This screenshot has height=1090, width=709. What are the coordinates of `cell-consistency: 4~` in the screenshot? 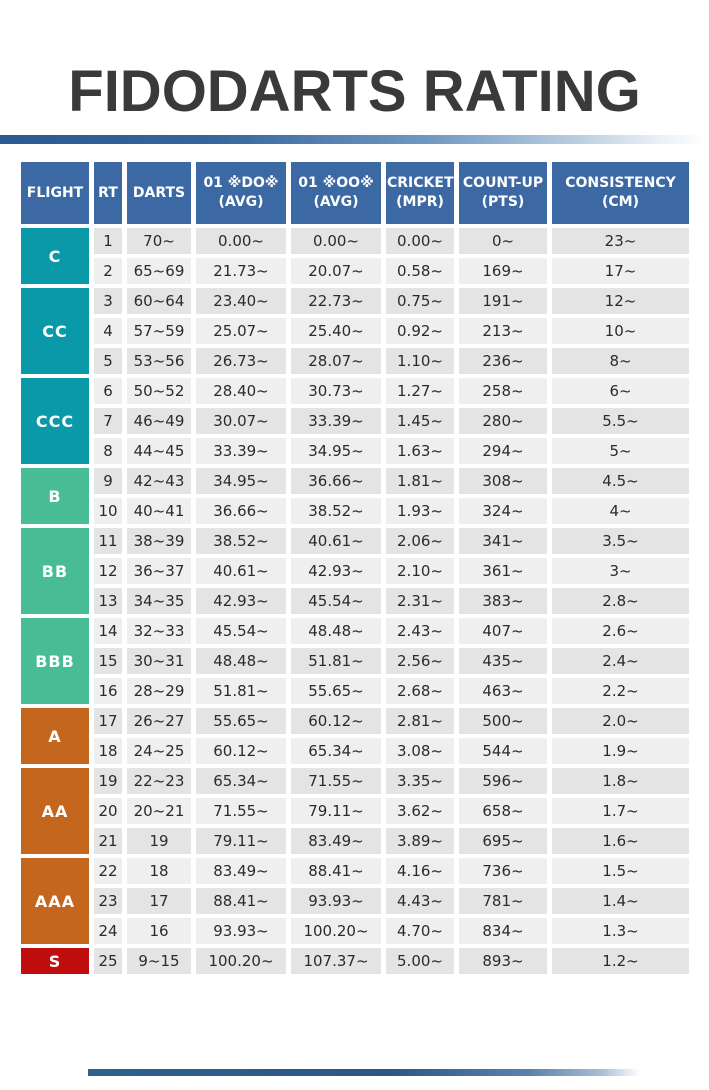 It's located at (620, 511).